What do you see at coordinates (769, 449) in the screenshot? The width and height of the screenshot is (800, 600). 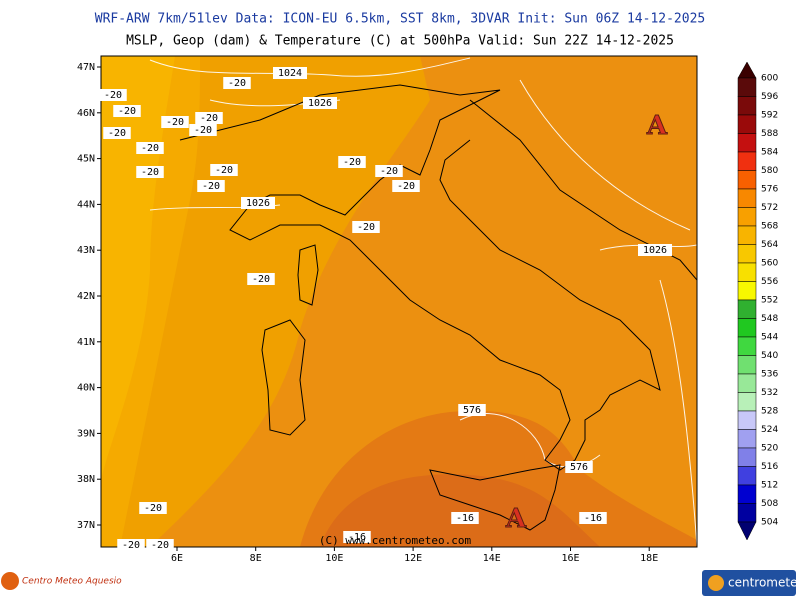 I see `colorbar-label: 520` at bounding box center [769, 449].